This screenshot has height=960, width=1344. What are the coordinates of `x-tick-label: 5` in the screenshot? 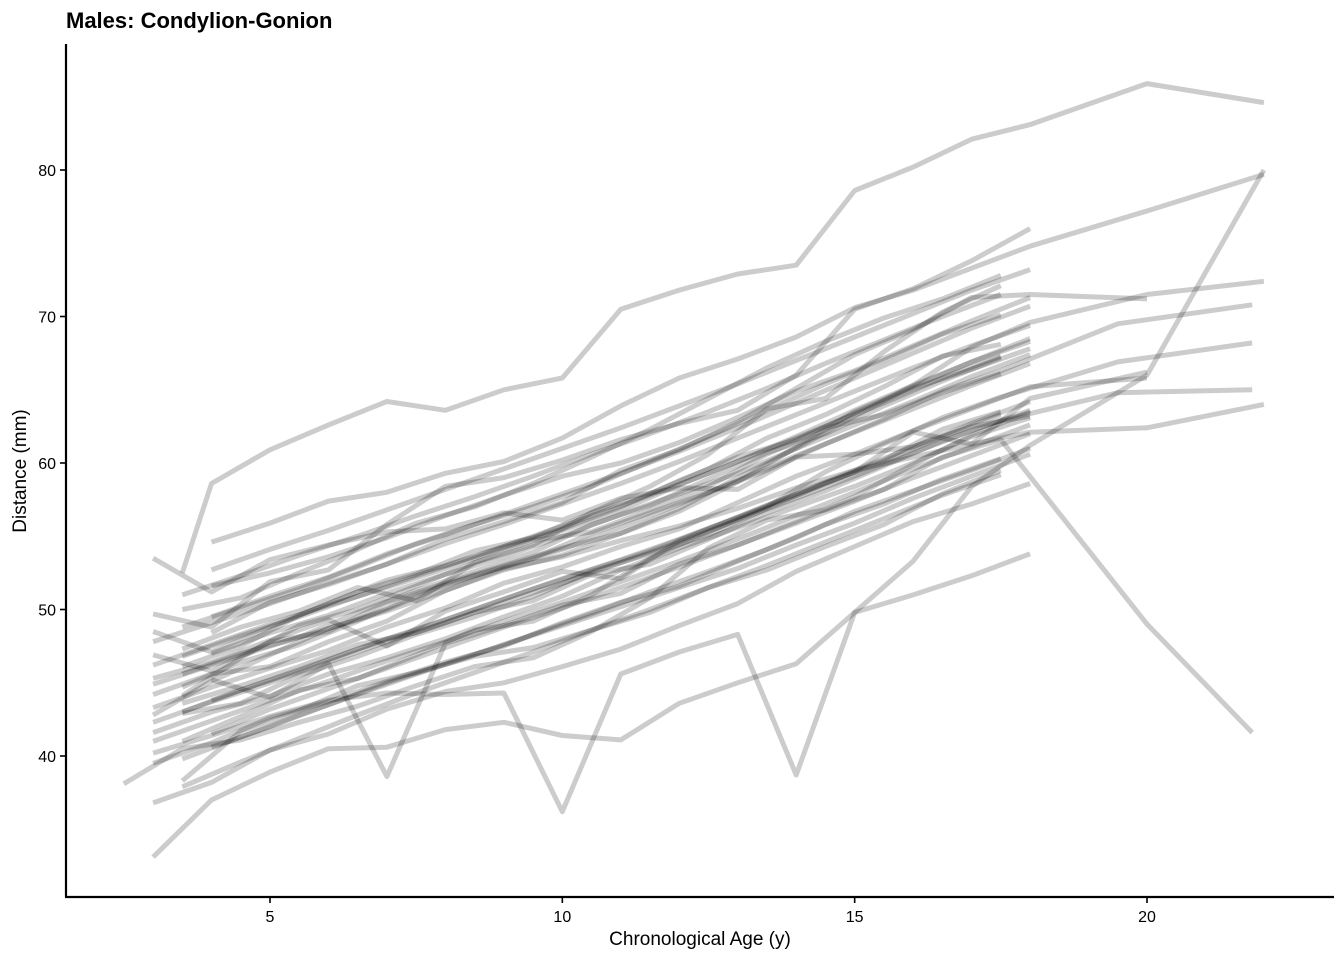 It's located at (270, 917).